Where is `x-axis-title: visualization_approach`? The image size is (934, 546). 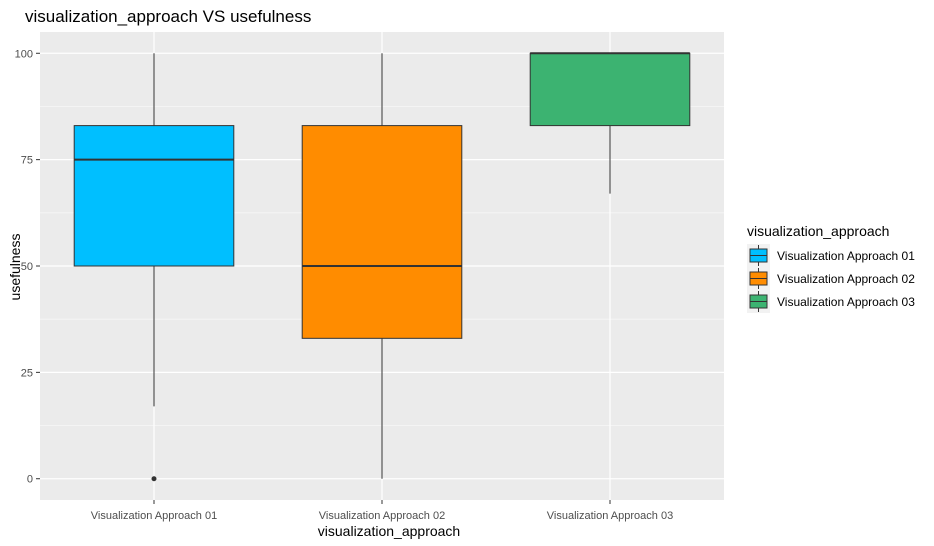 x-axis-title: visualization_approach is located at coordinates (389, 531).